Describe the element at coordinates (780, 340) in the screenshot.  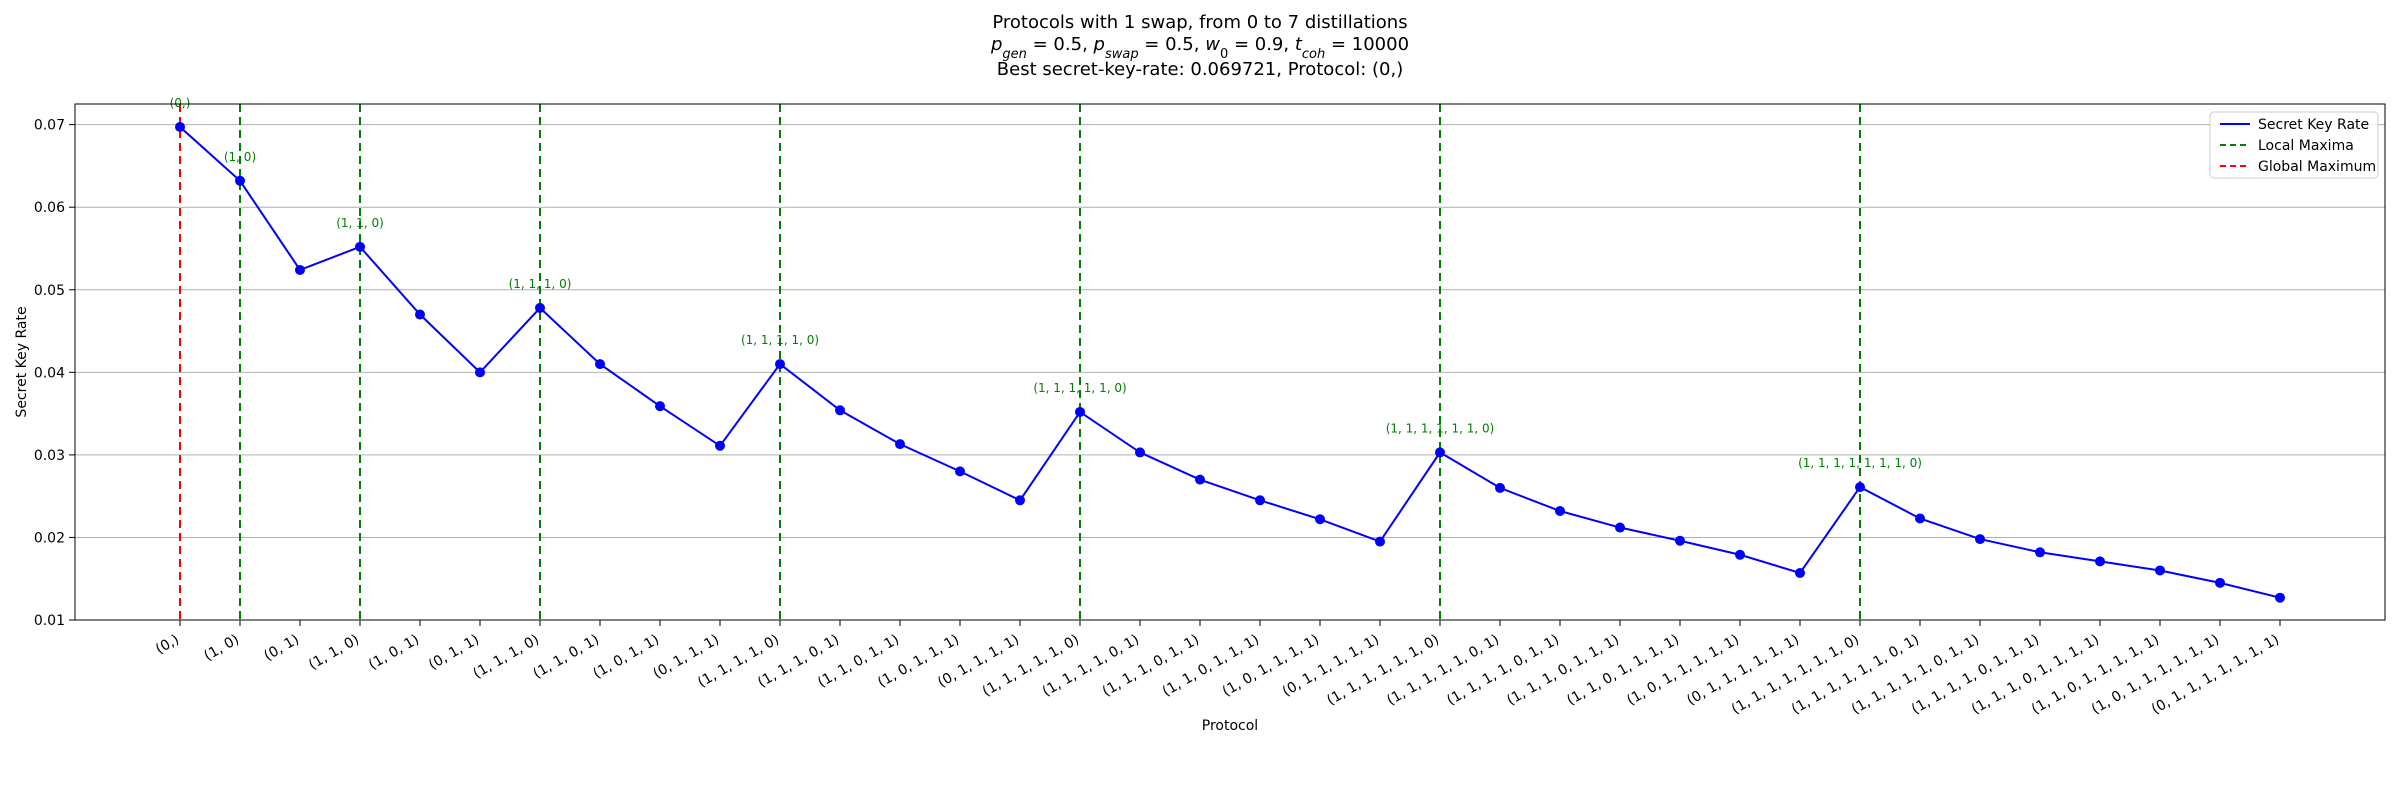
I see `annotation-label: (1, 1, 1, 1, 0)` at that location.